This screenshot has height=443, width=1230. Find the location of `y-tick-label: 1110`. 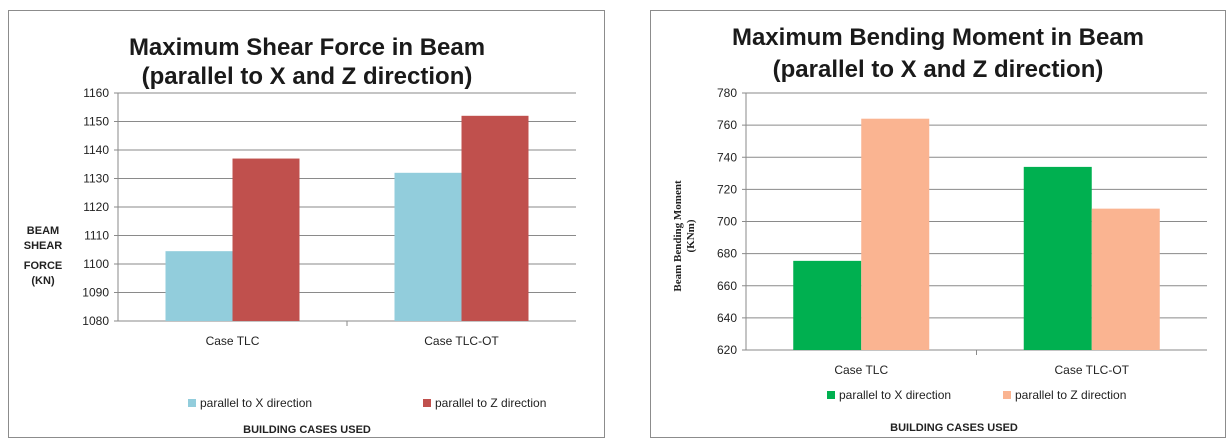

y-tick-label: 1110 is located at coordinates (96, 236).